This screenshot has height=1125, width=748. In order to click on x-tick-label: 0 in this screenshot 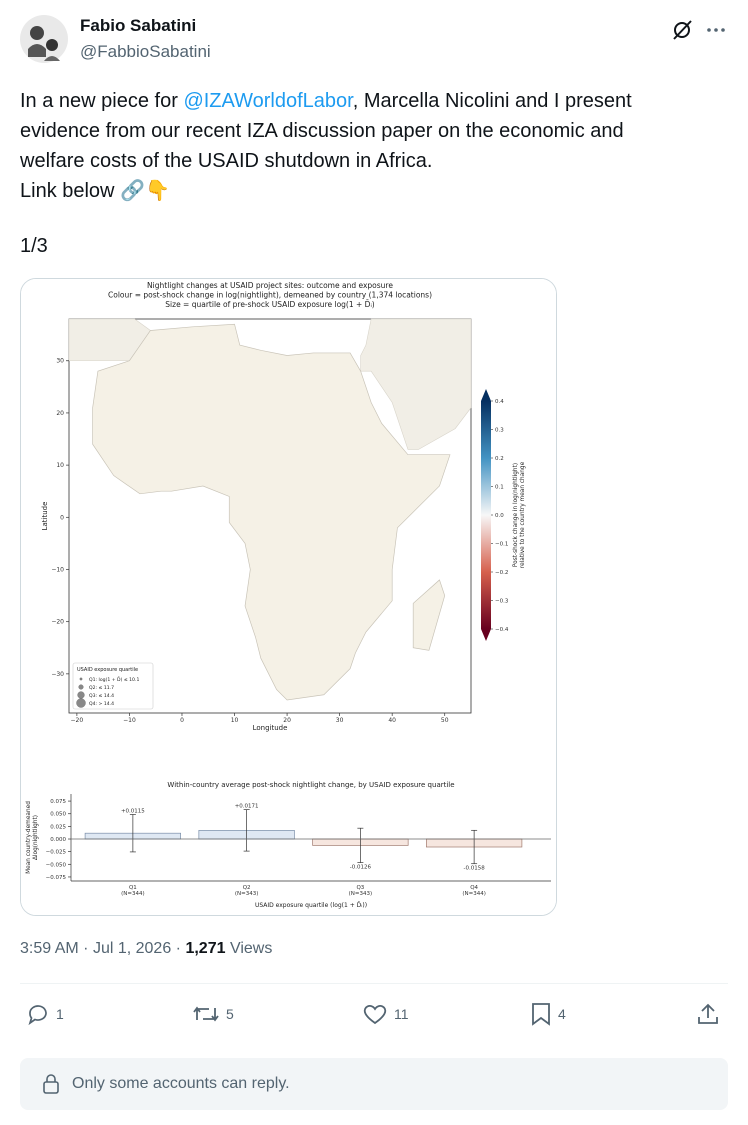, I will do `click(182, 720)`.